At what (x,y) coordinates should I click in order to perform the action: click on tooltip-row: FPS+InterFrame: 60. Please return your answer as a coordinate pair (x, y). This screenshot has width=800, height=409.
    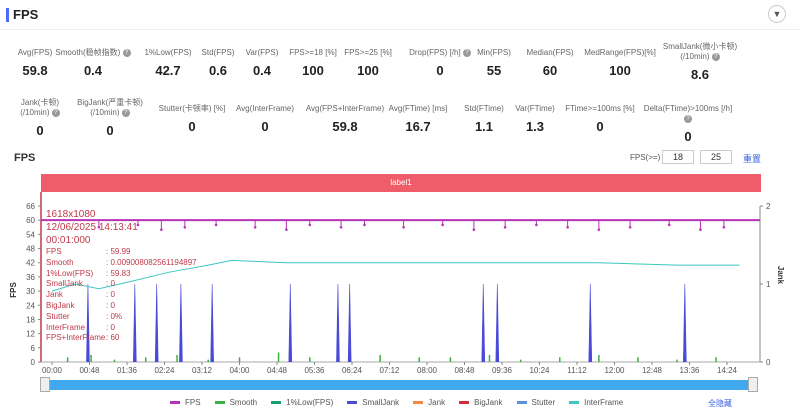
    Looking at the image, I should click on (83, 338).